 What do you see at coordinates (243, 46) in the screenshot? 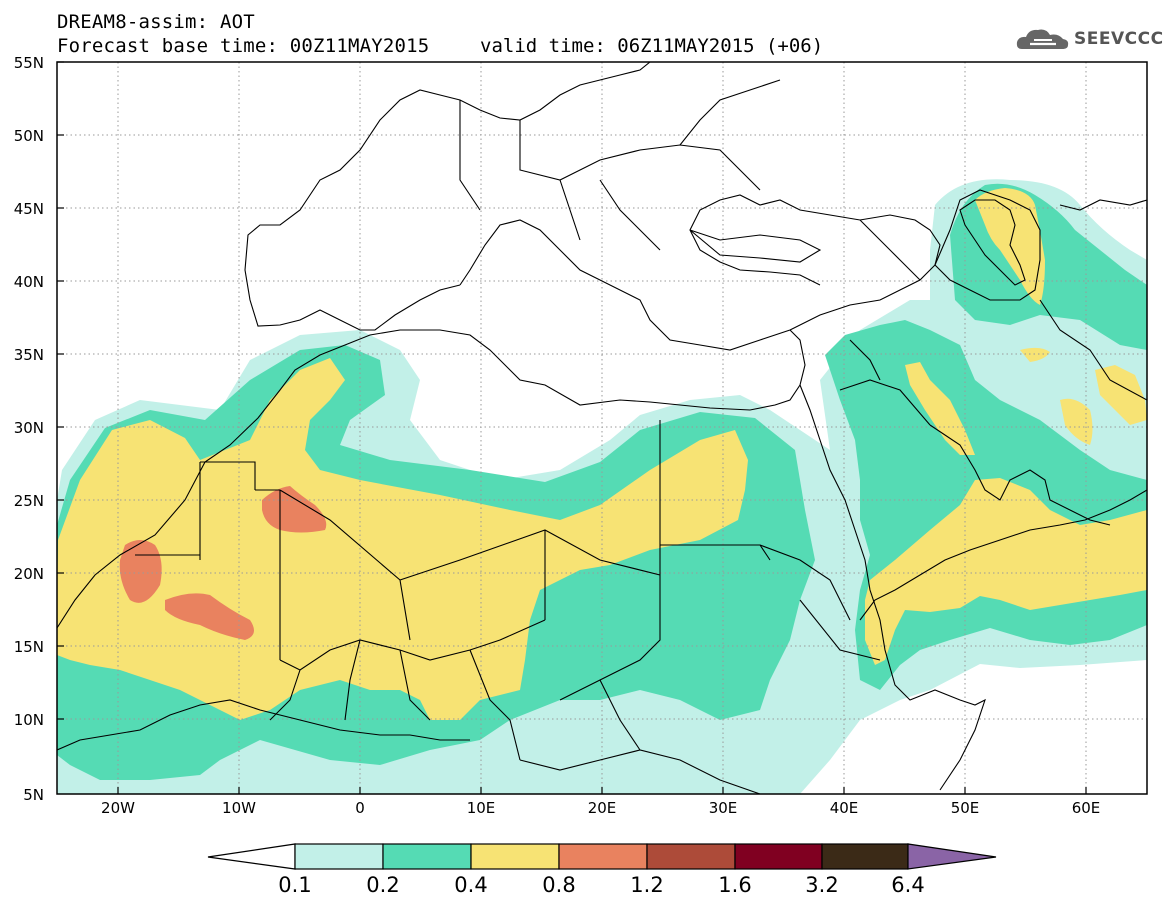
I see `forecast-base-time: Forecast base time: 00Z11MAY2015` at bounding box center [243, 46].